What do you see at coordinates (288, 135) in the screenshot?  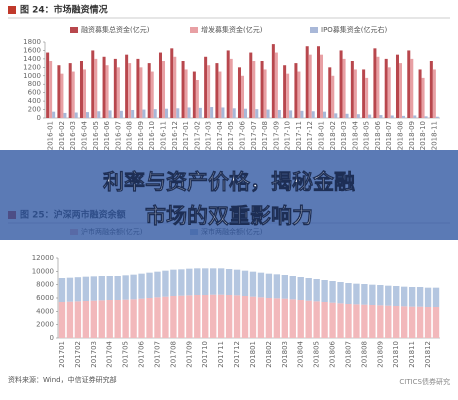 I see `x-tick-label: 2017-10` at bounding box center [288, 135].